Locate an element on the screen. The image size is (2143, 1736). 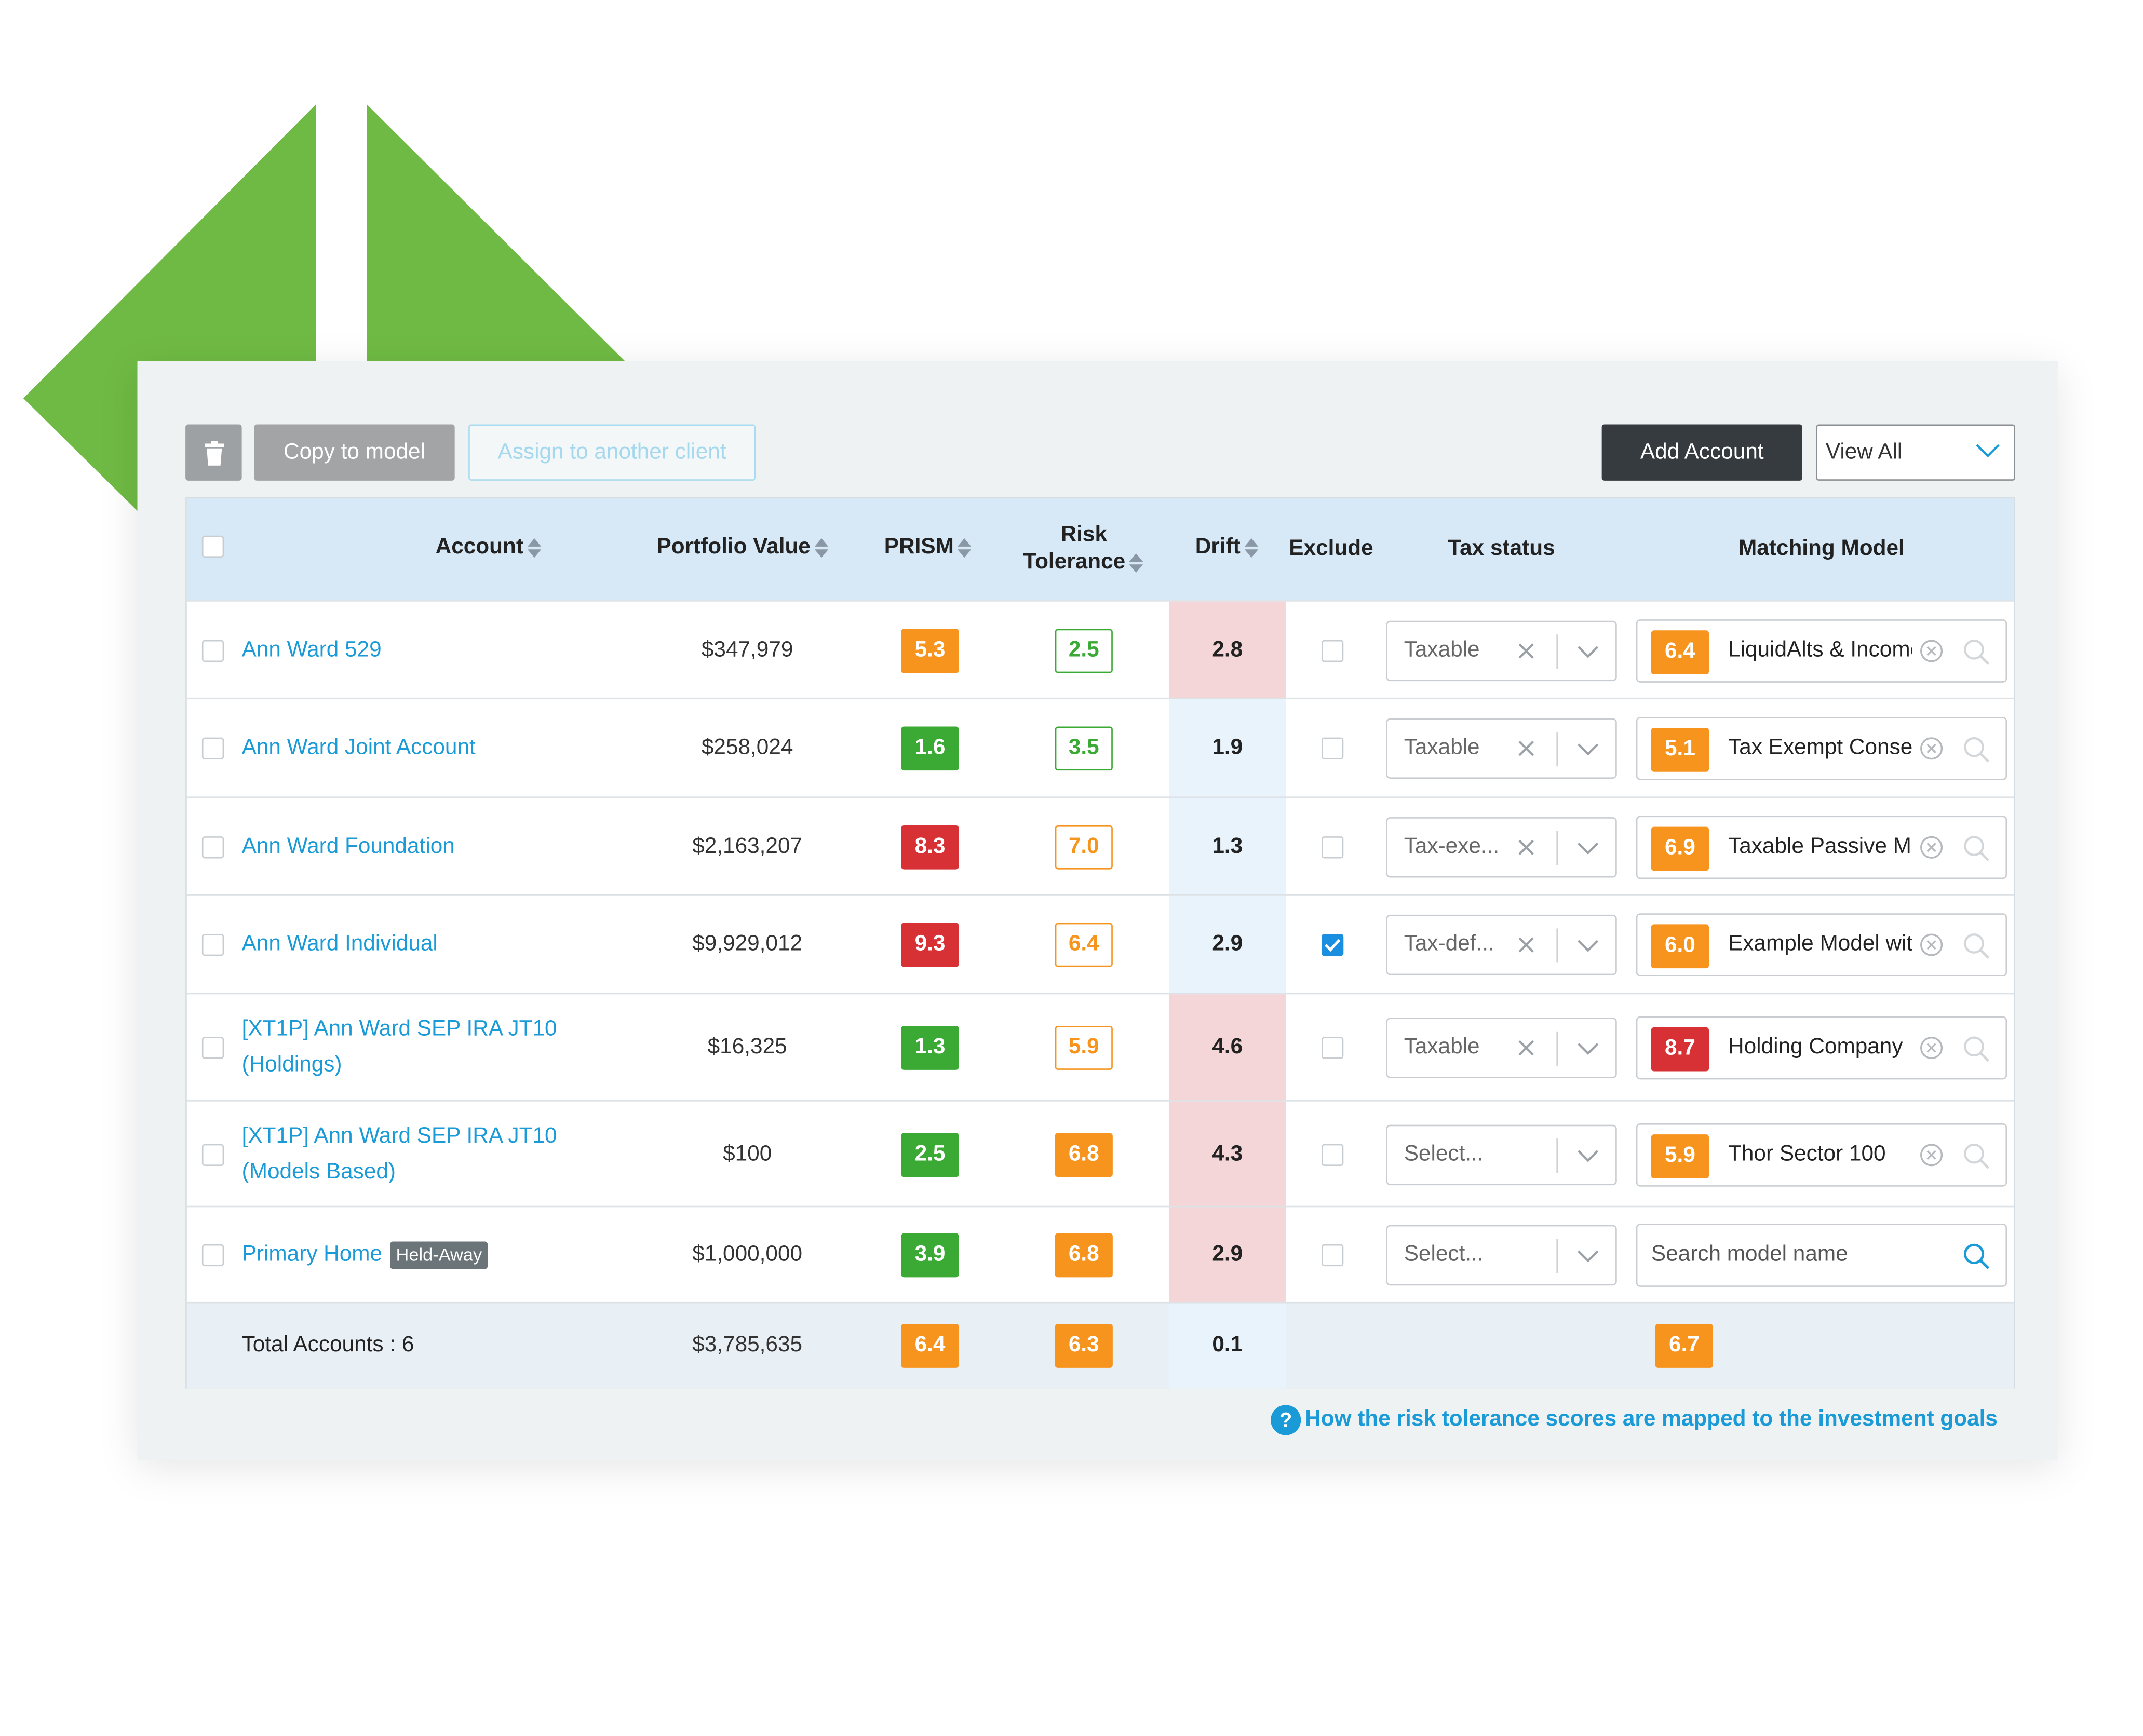
trash-icon is located at coordinates (214, 452).